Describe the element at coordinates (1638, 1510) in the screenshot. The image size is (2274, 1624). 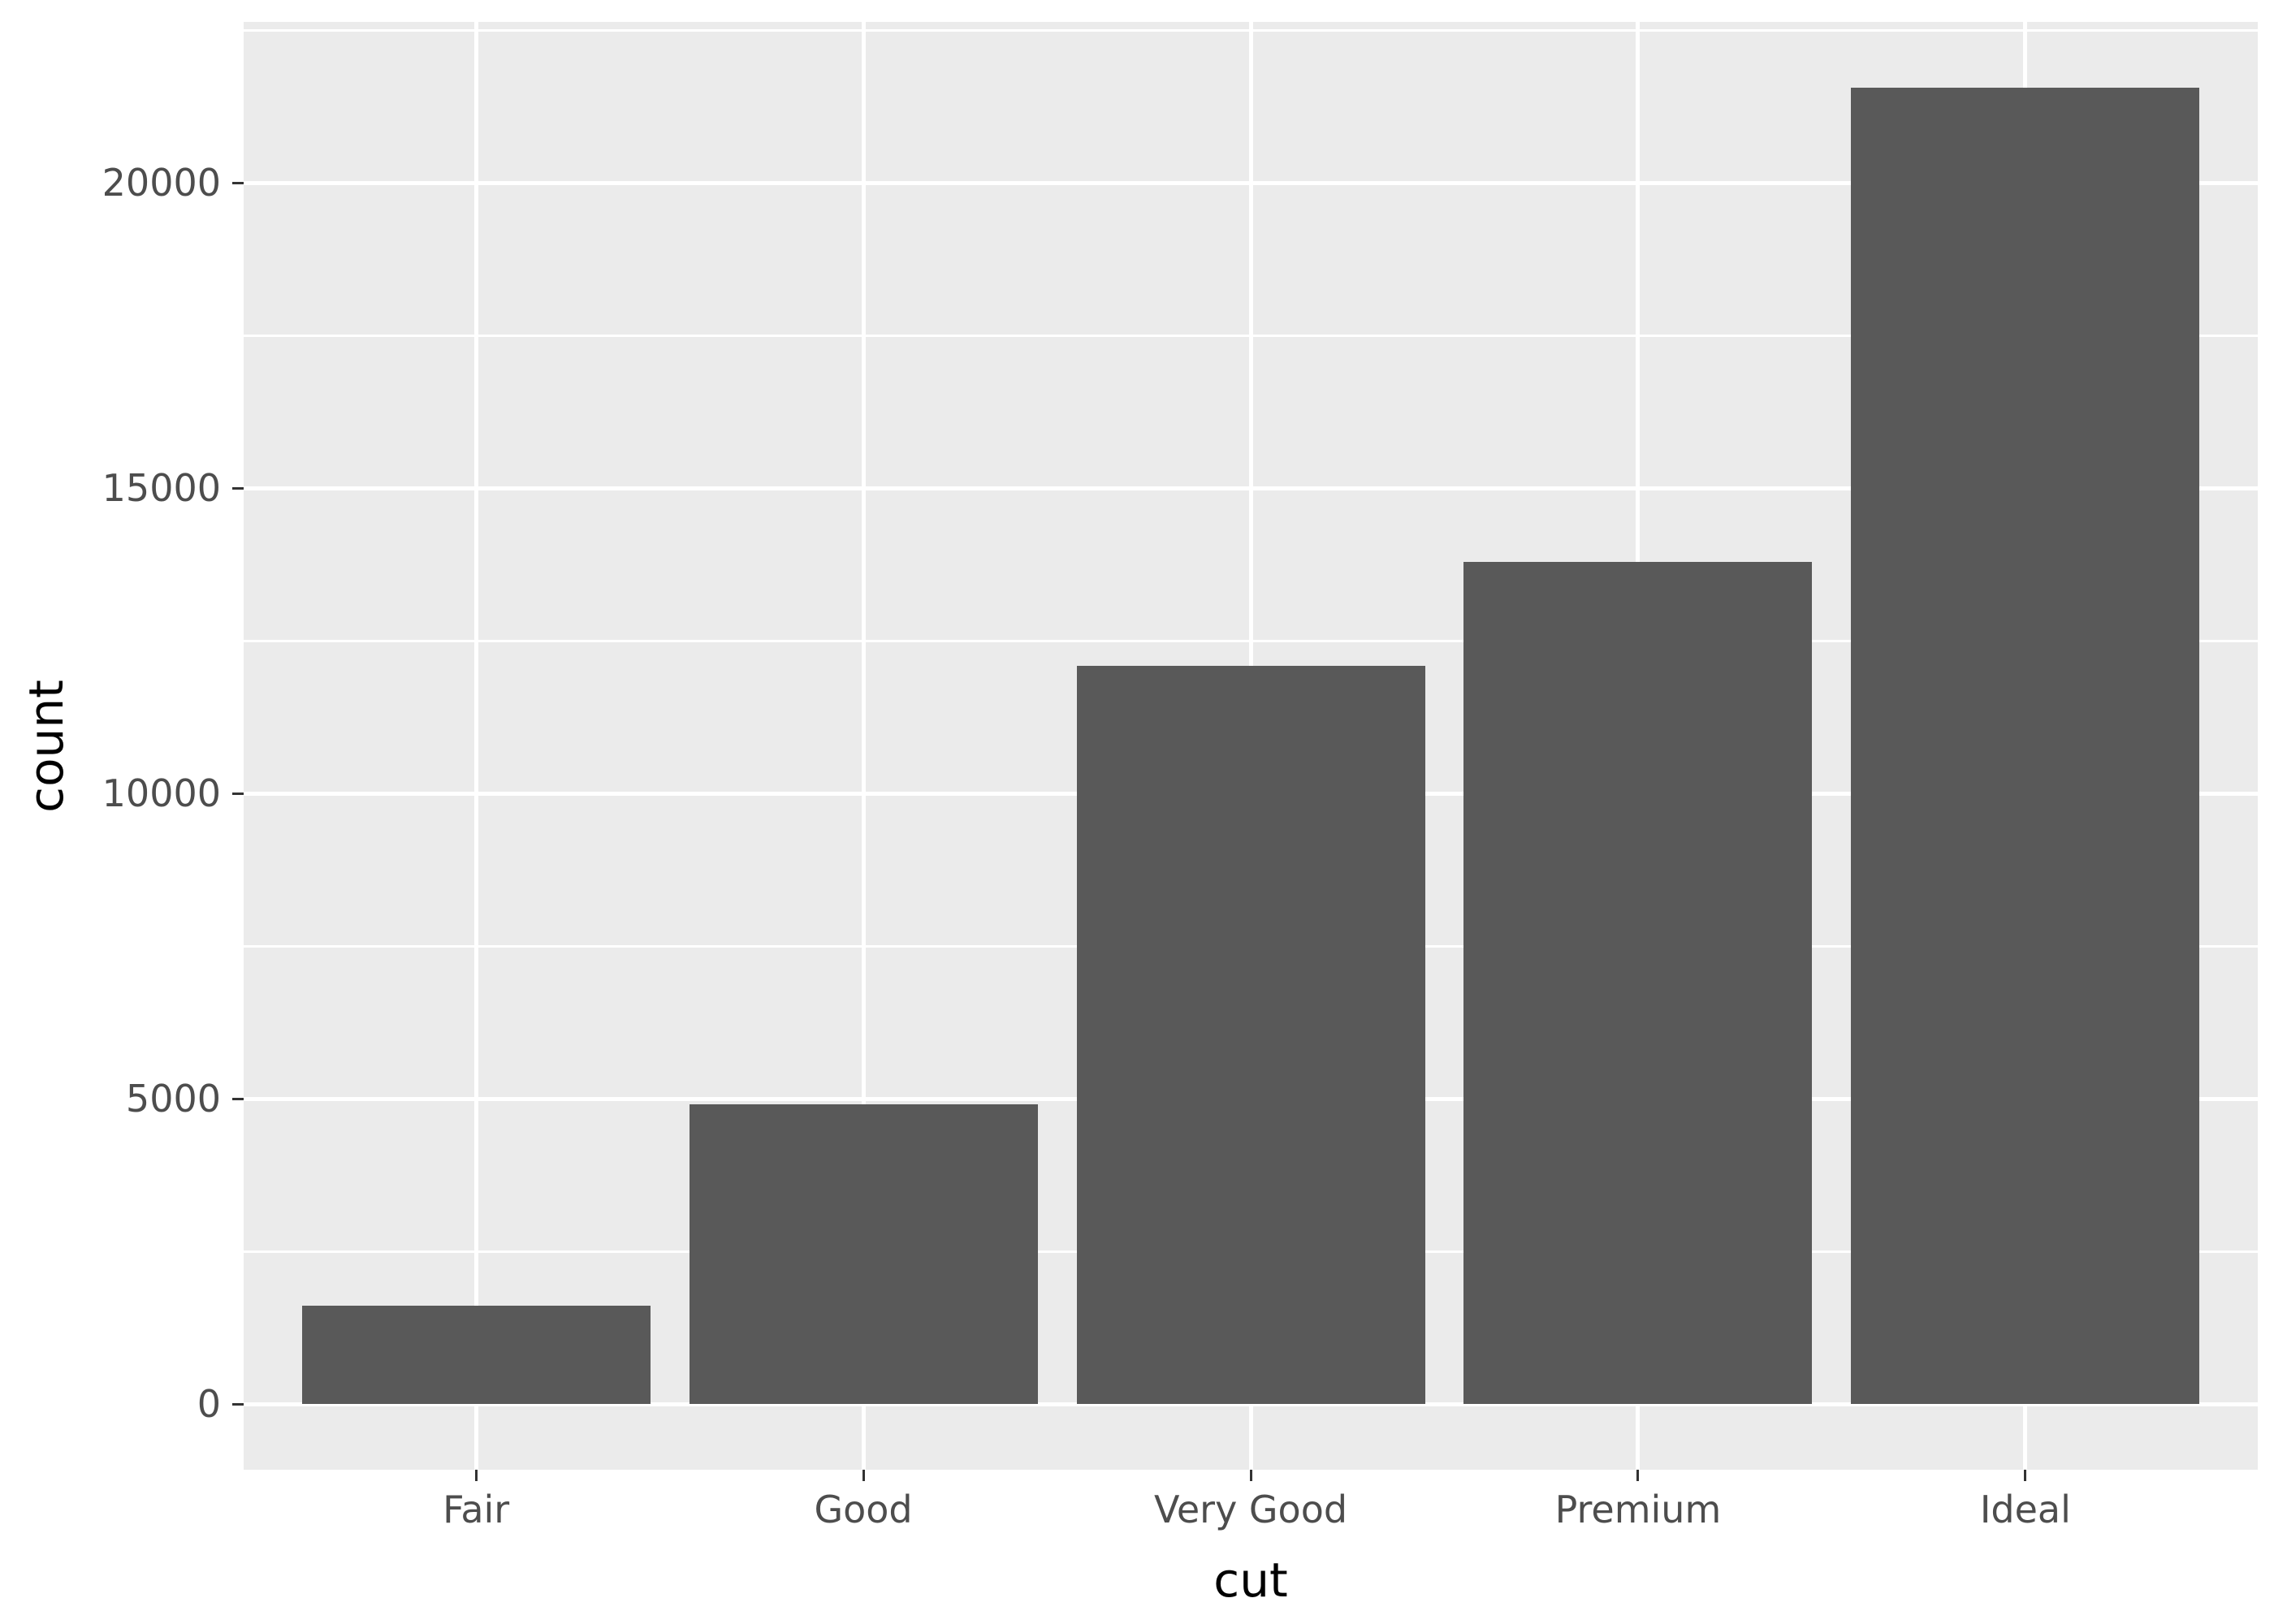
I see `x-tick-label-3: Premium` at that location.